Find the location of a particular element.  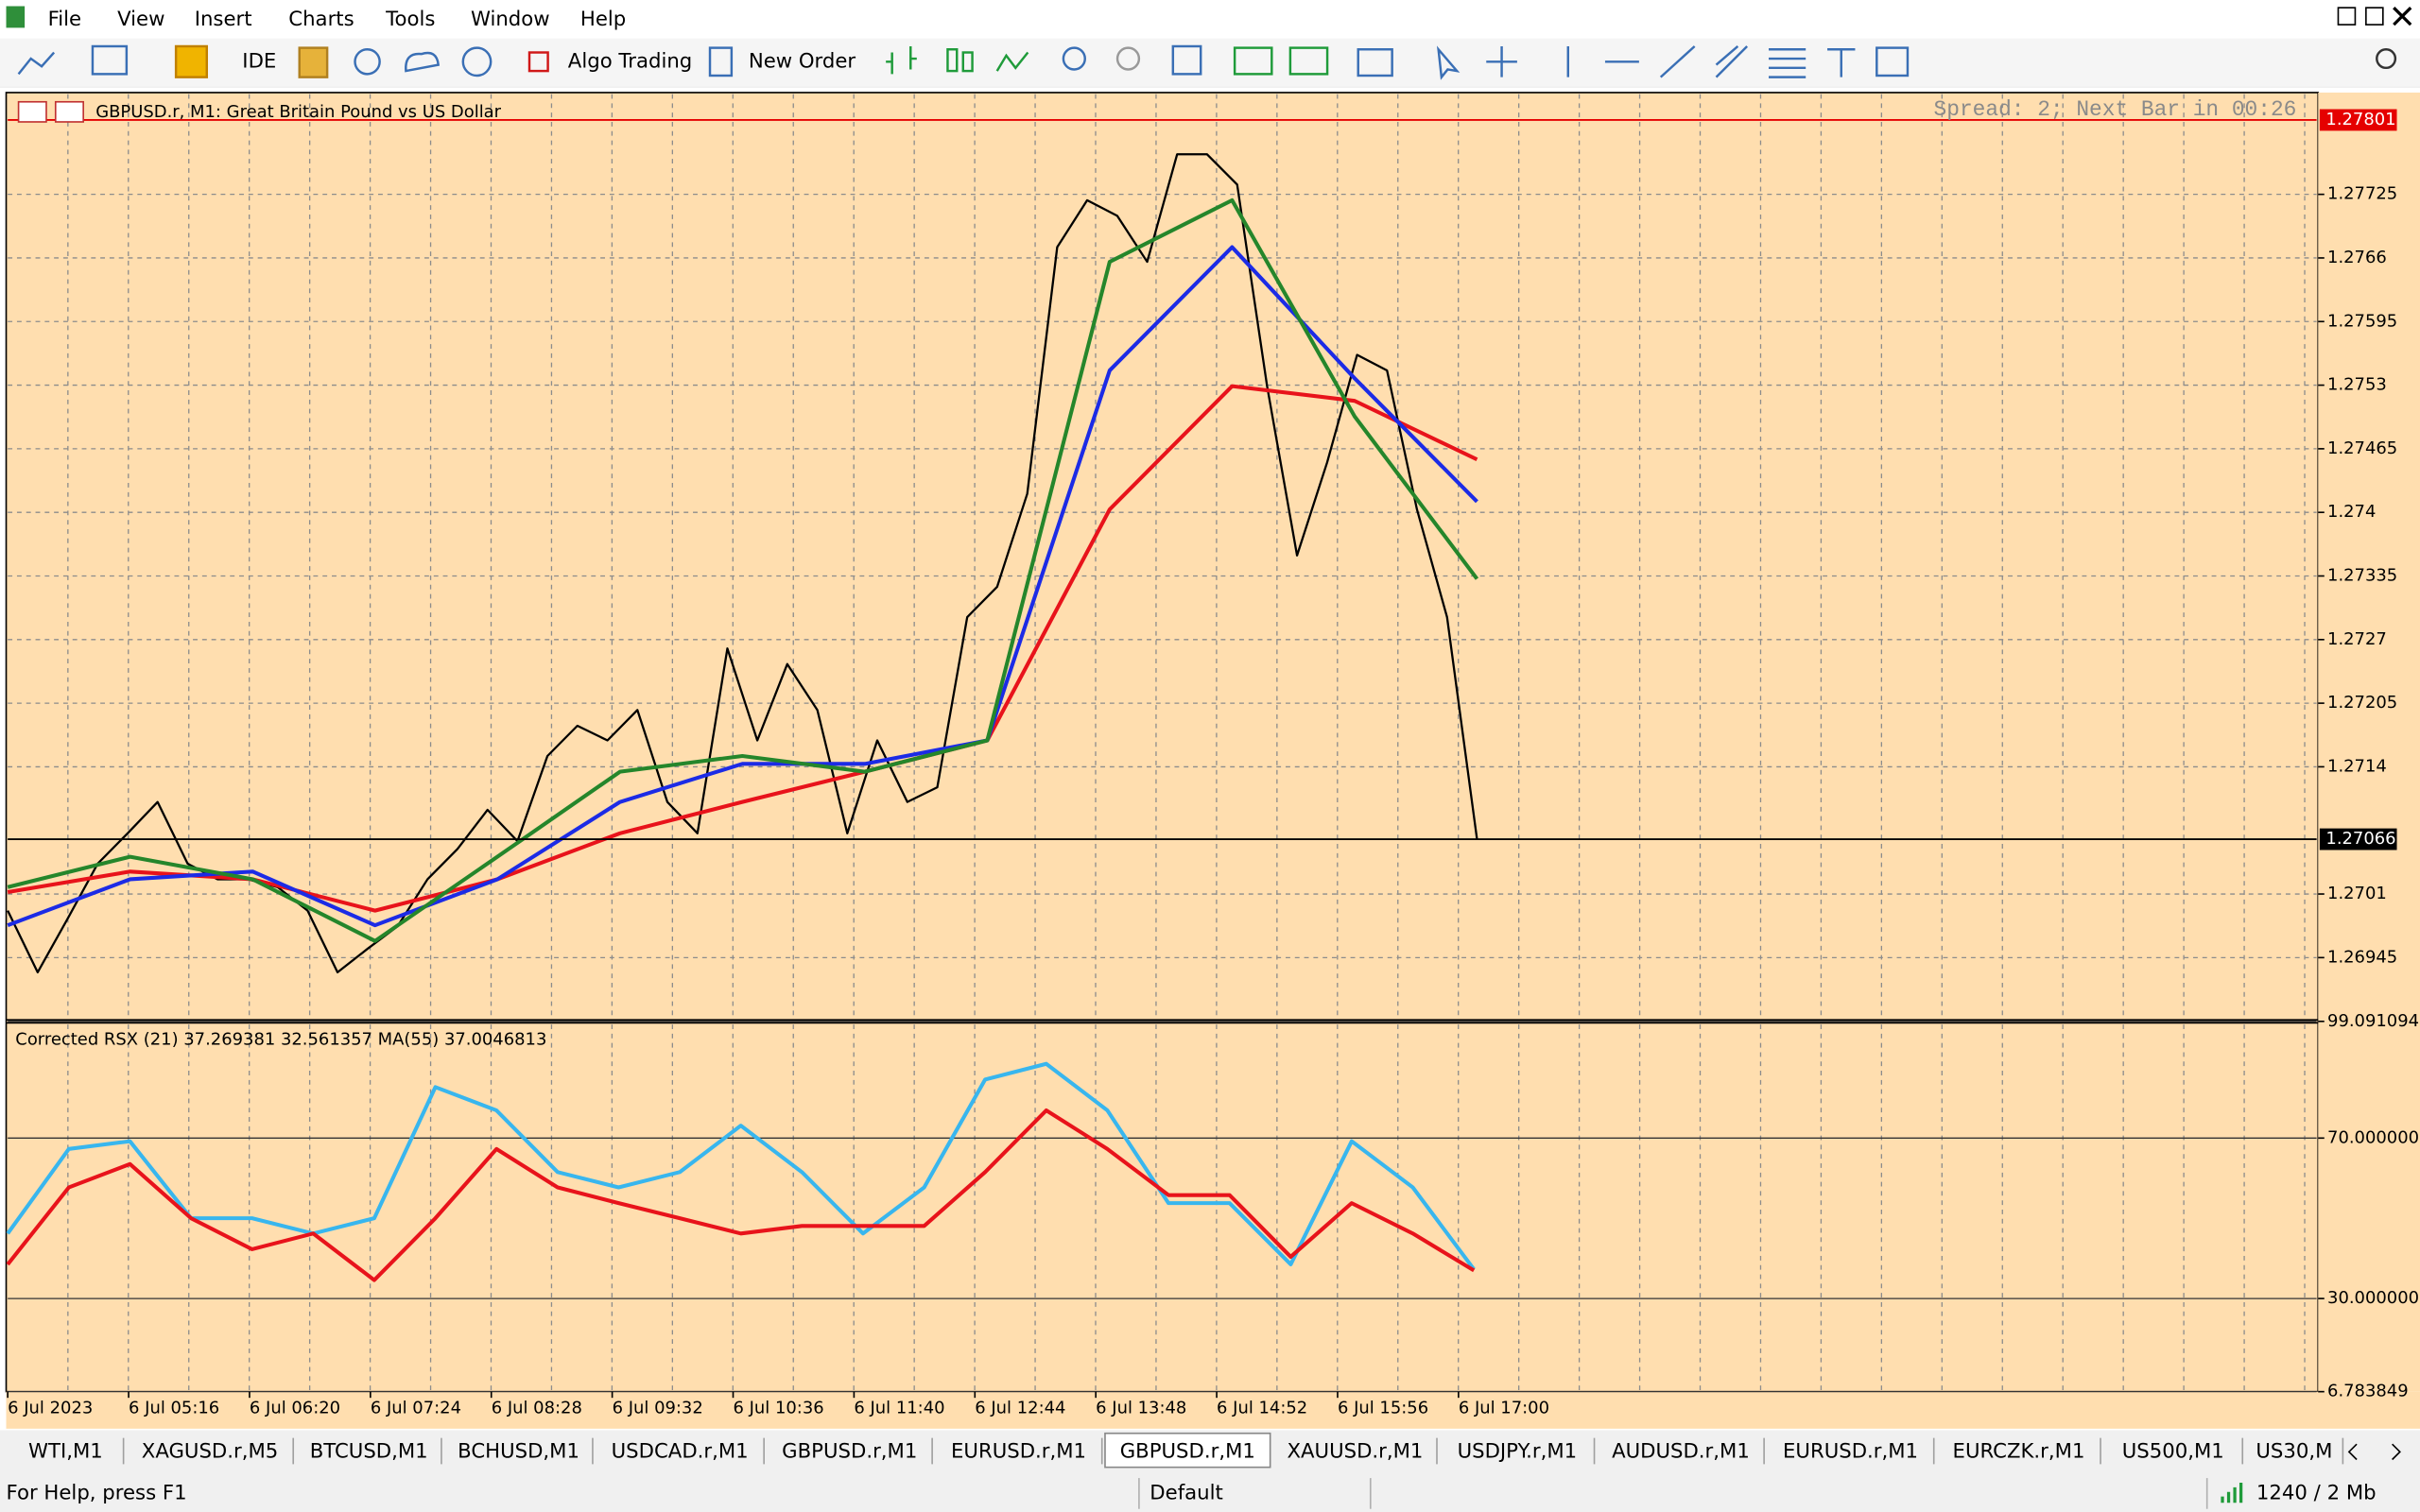

new-order-icon is located at coordinates (721, 61).